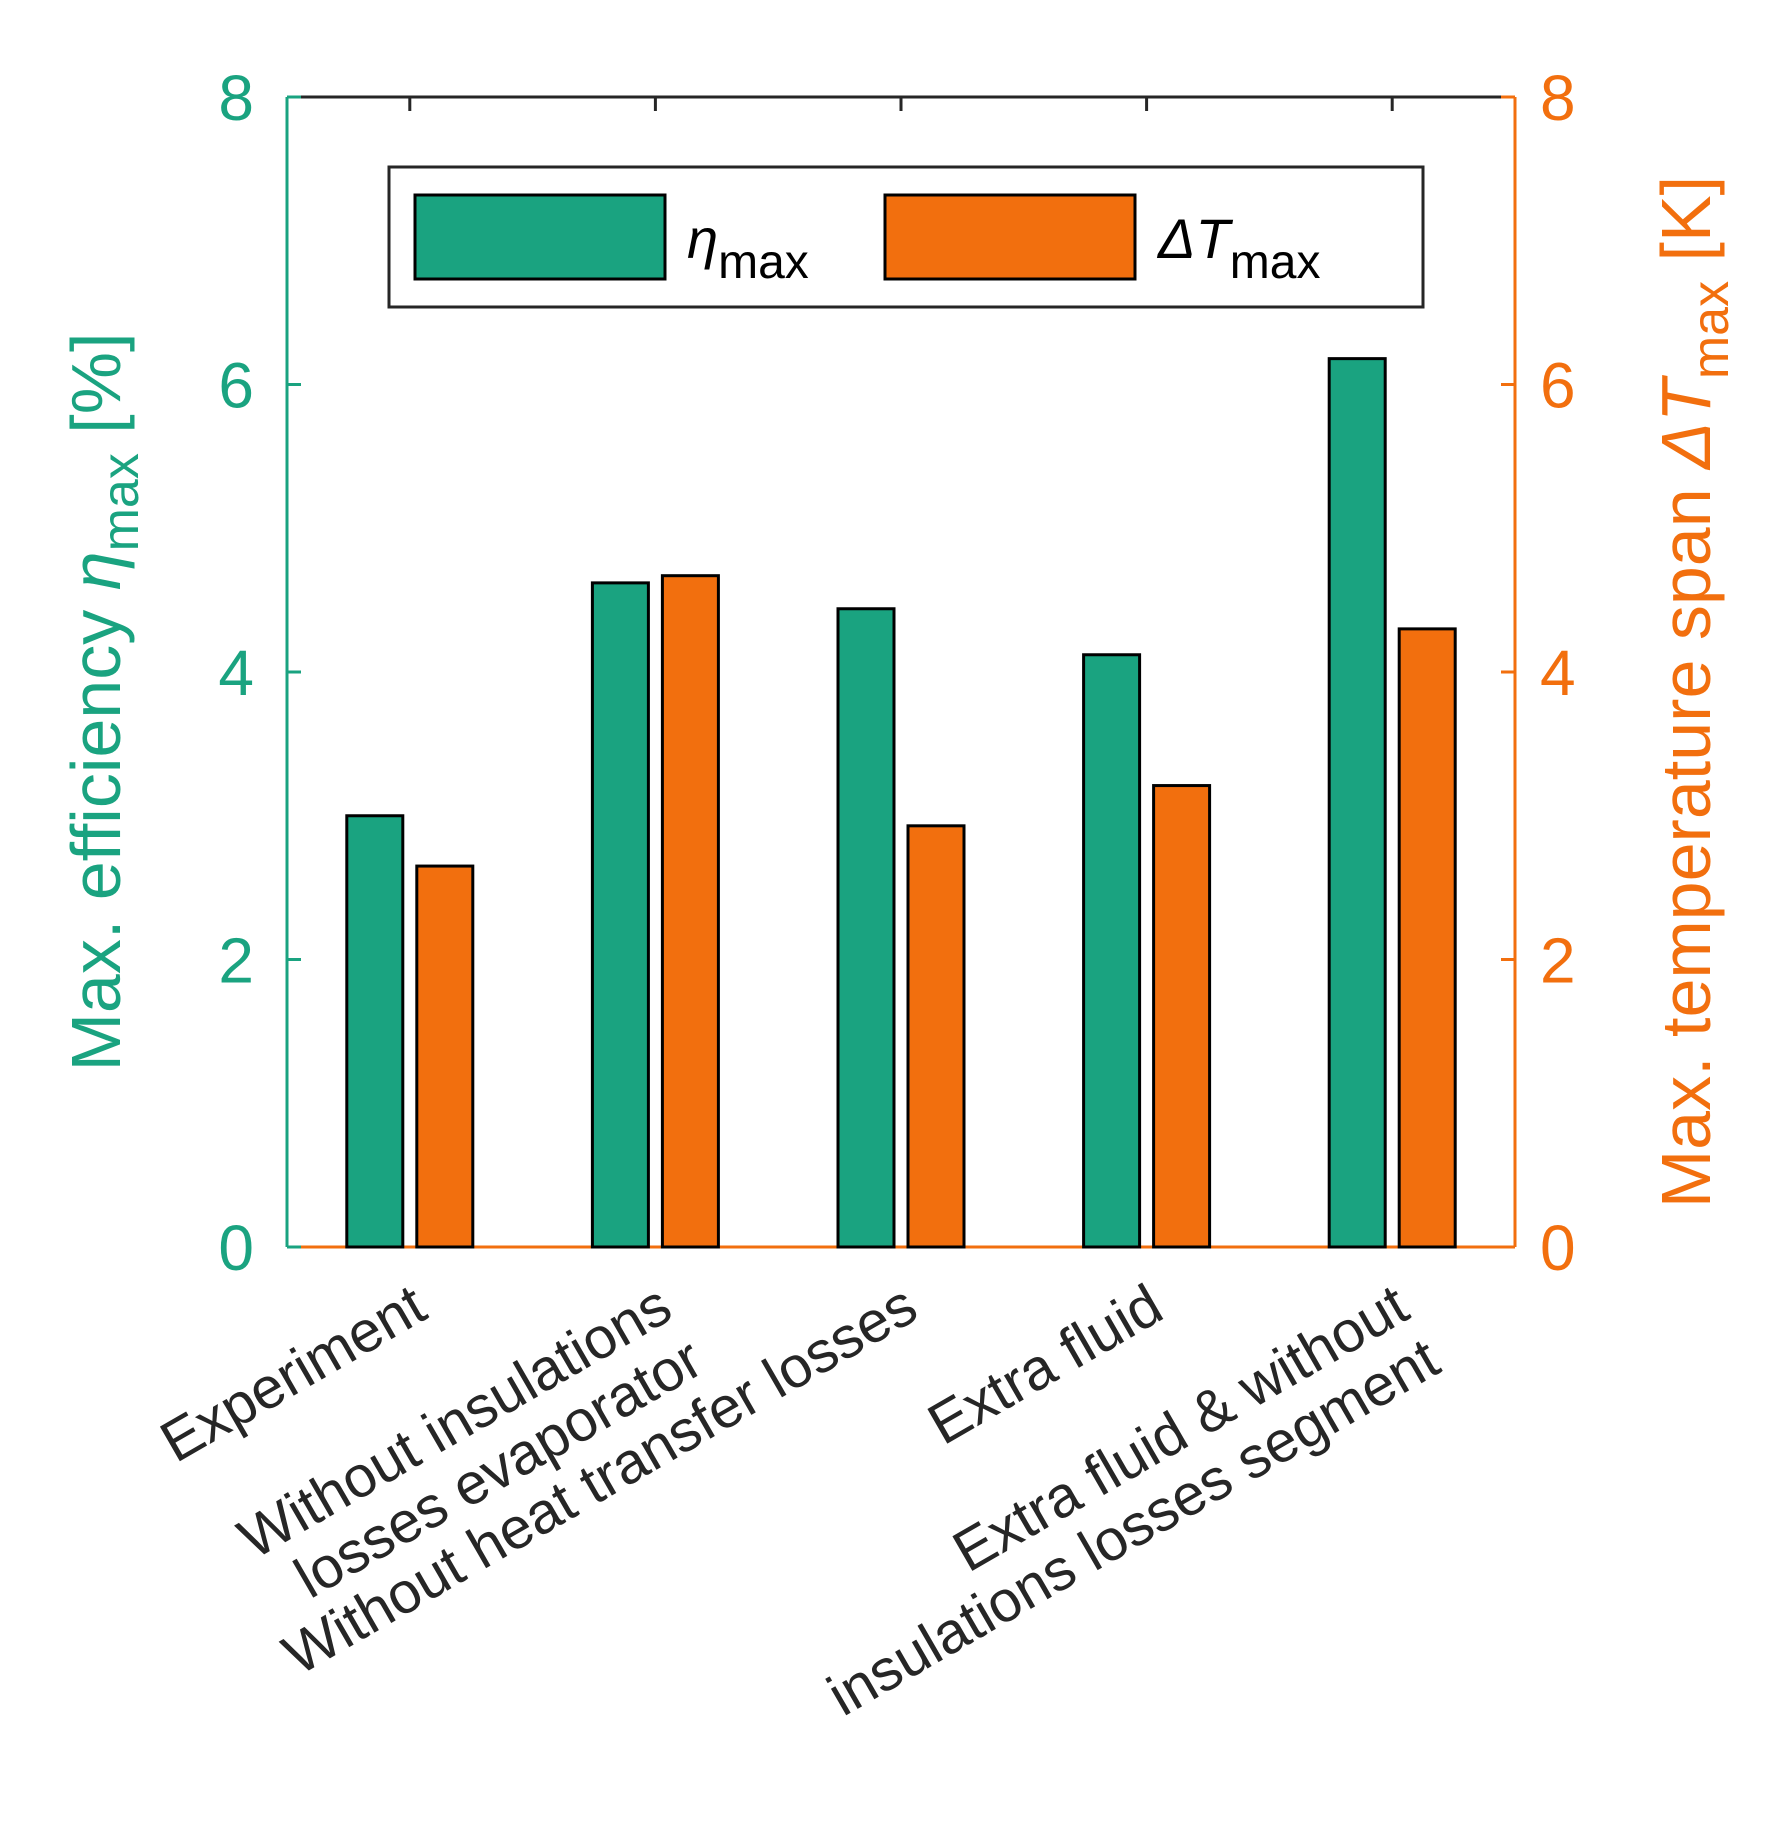 The height and width of the screenshot is (1845, 1773). What do you see at coordinates (103, 702) in the screenshot?
I see `left-axis-title: Max. efficiency ηmax [%]` at bounding box center [103, 702].